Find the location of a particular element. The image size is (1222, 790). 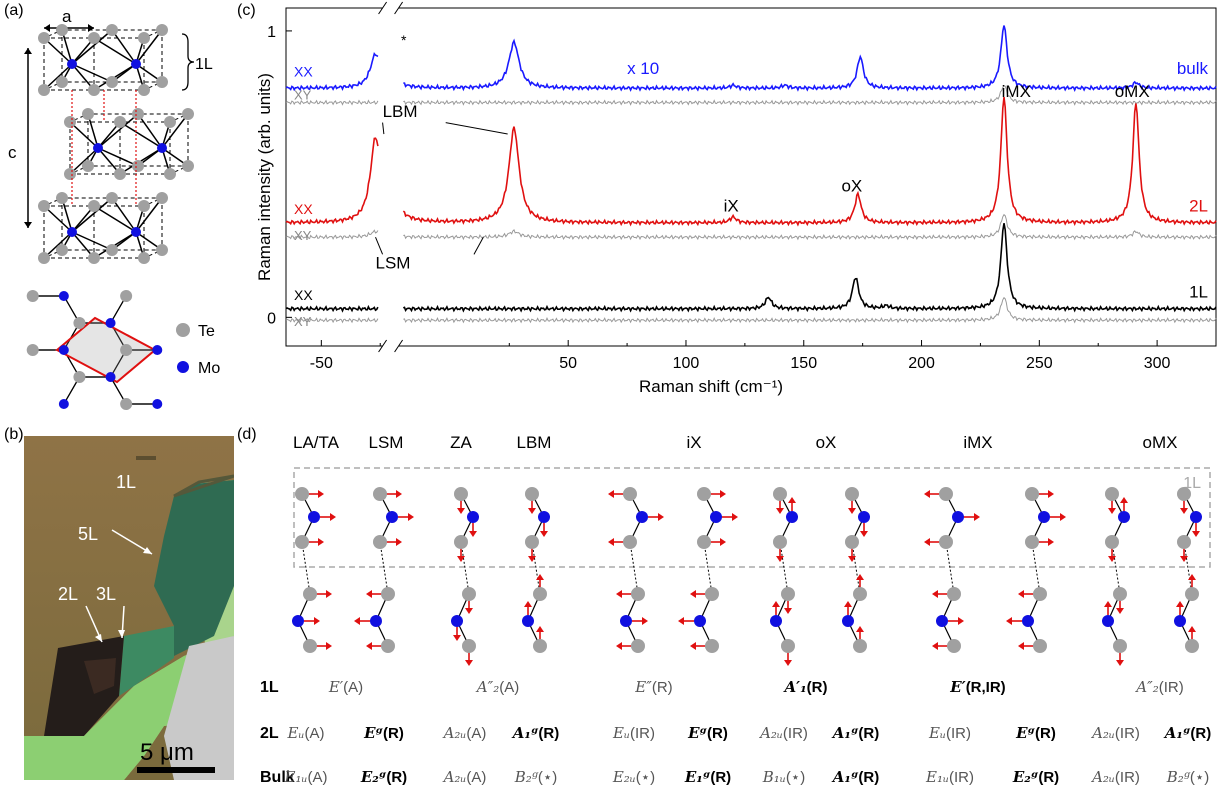

mode-header-imx: iMX is located at coordinates (977, 442).